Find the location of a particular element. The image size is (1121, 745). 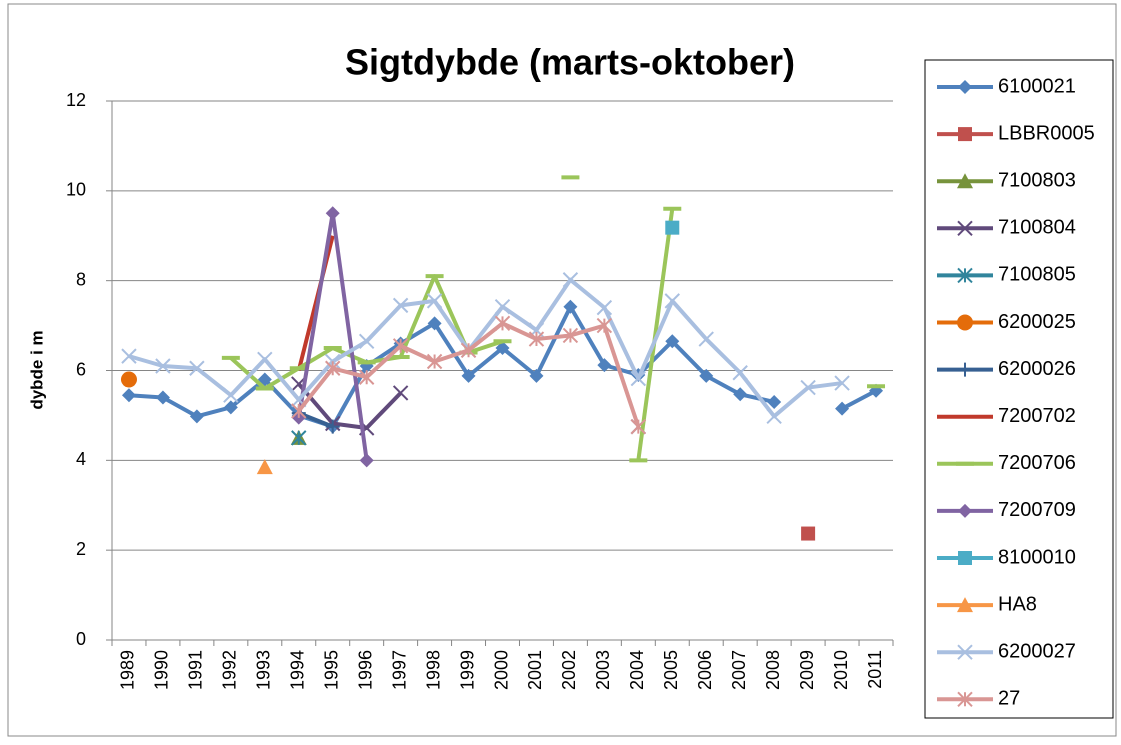

y-tick-label: 0 is located at coordinates (81, 639).